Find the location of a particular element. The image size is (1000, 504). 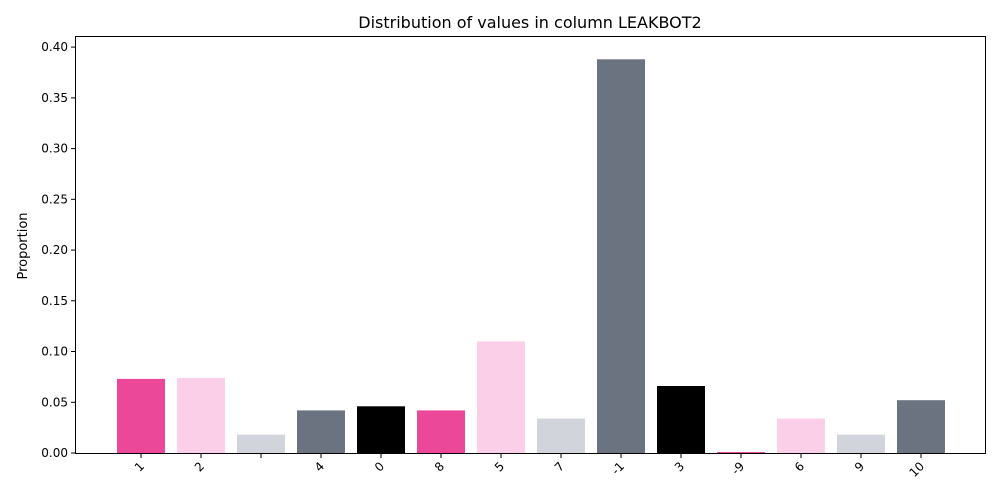

x-tick-label: 1 is located at coordinates (139, 466).